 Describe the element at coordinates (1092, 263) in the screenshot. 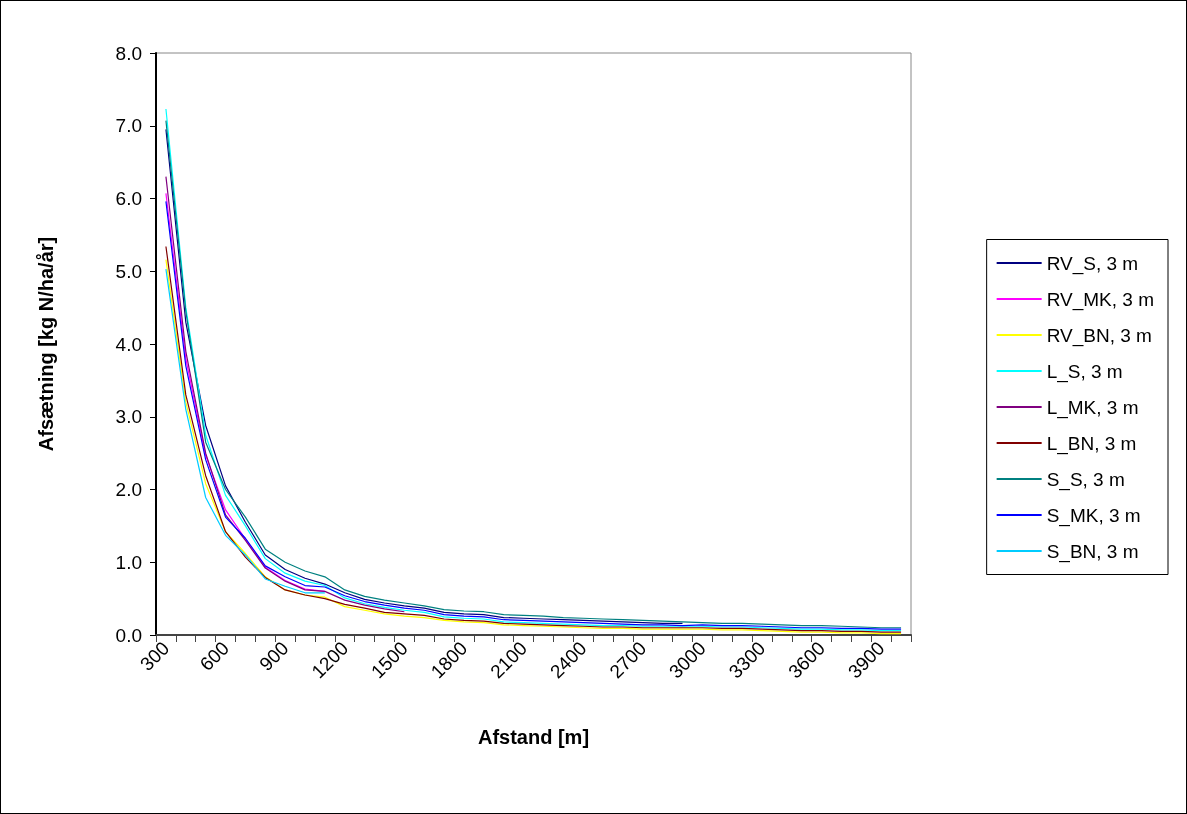

I see `legend-label: RV_S, 3 m` at that location.